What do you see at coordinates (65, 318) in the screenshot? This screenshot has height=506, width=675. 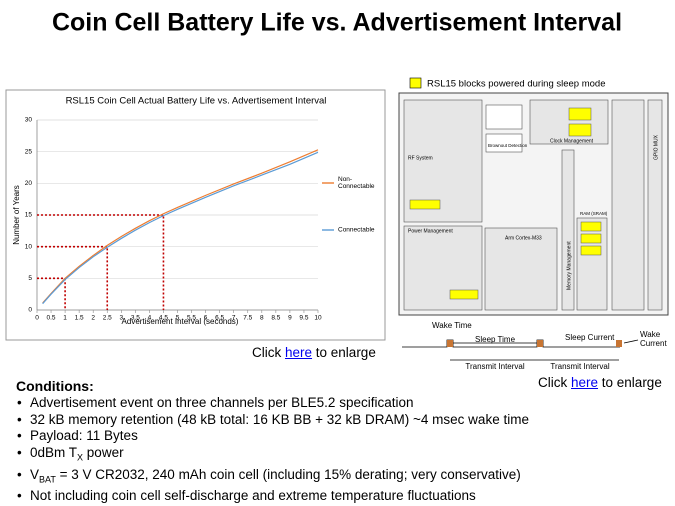 I see `x-tick-label: 1` at bounding box center [65, 318].